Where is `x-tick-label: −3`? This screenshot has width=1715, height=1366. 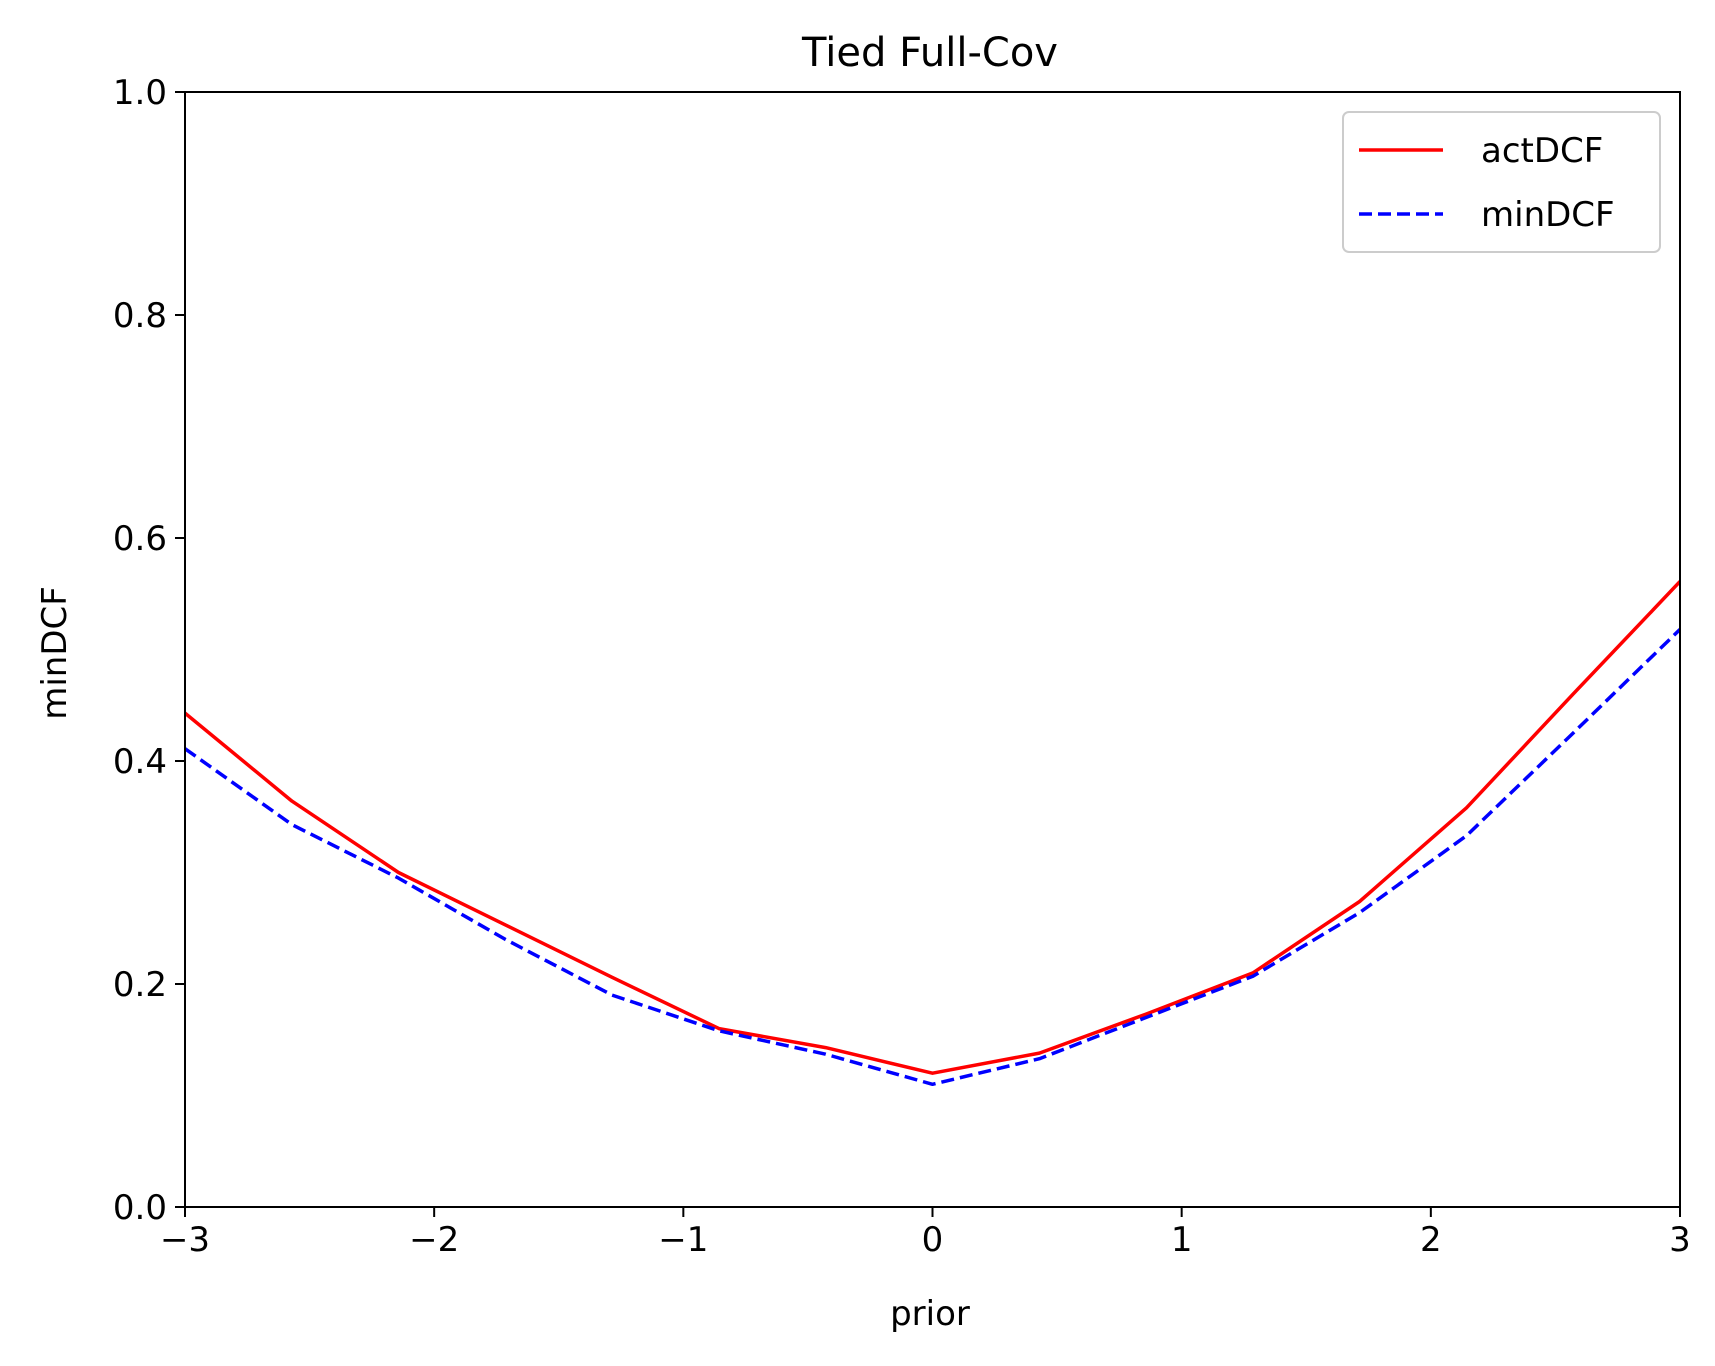
x-tick-label: −3 is located at coordinates (185, 1240).